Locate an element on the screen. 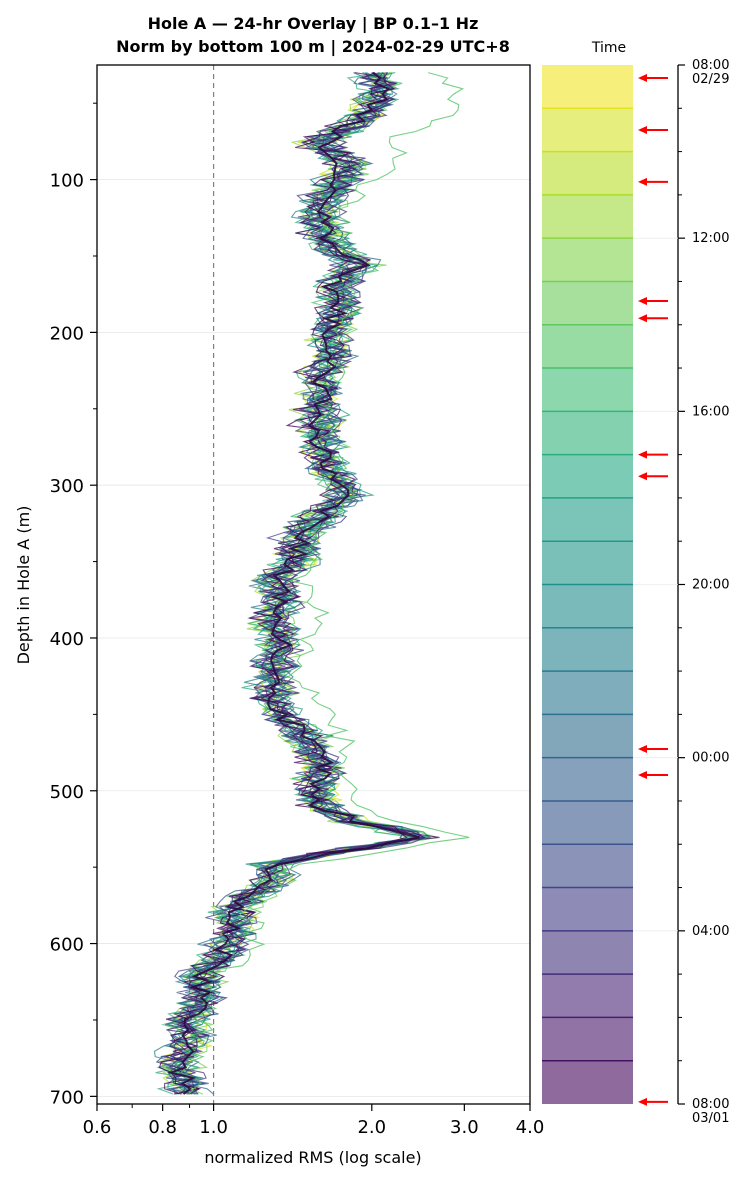 This screenshot has height=1181, width=750. x-tick-label-4.0: 4.0 is located at coordinates (530, 1127).